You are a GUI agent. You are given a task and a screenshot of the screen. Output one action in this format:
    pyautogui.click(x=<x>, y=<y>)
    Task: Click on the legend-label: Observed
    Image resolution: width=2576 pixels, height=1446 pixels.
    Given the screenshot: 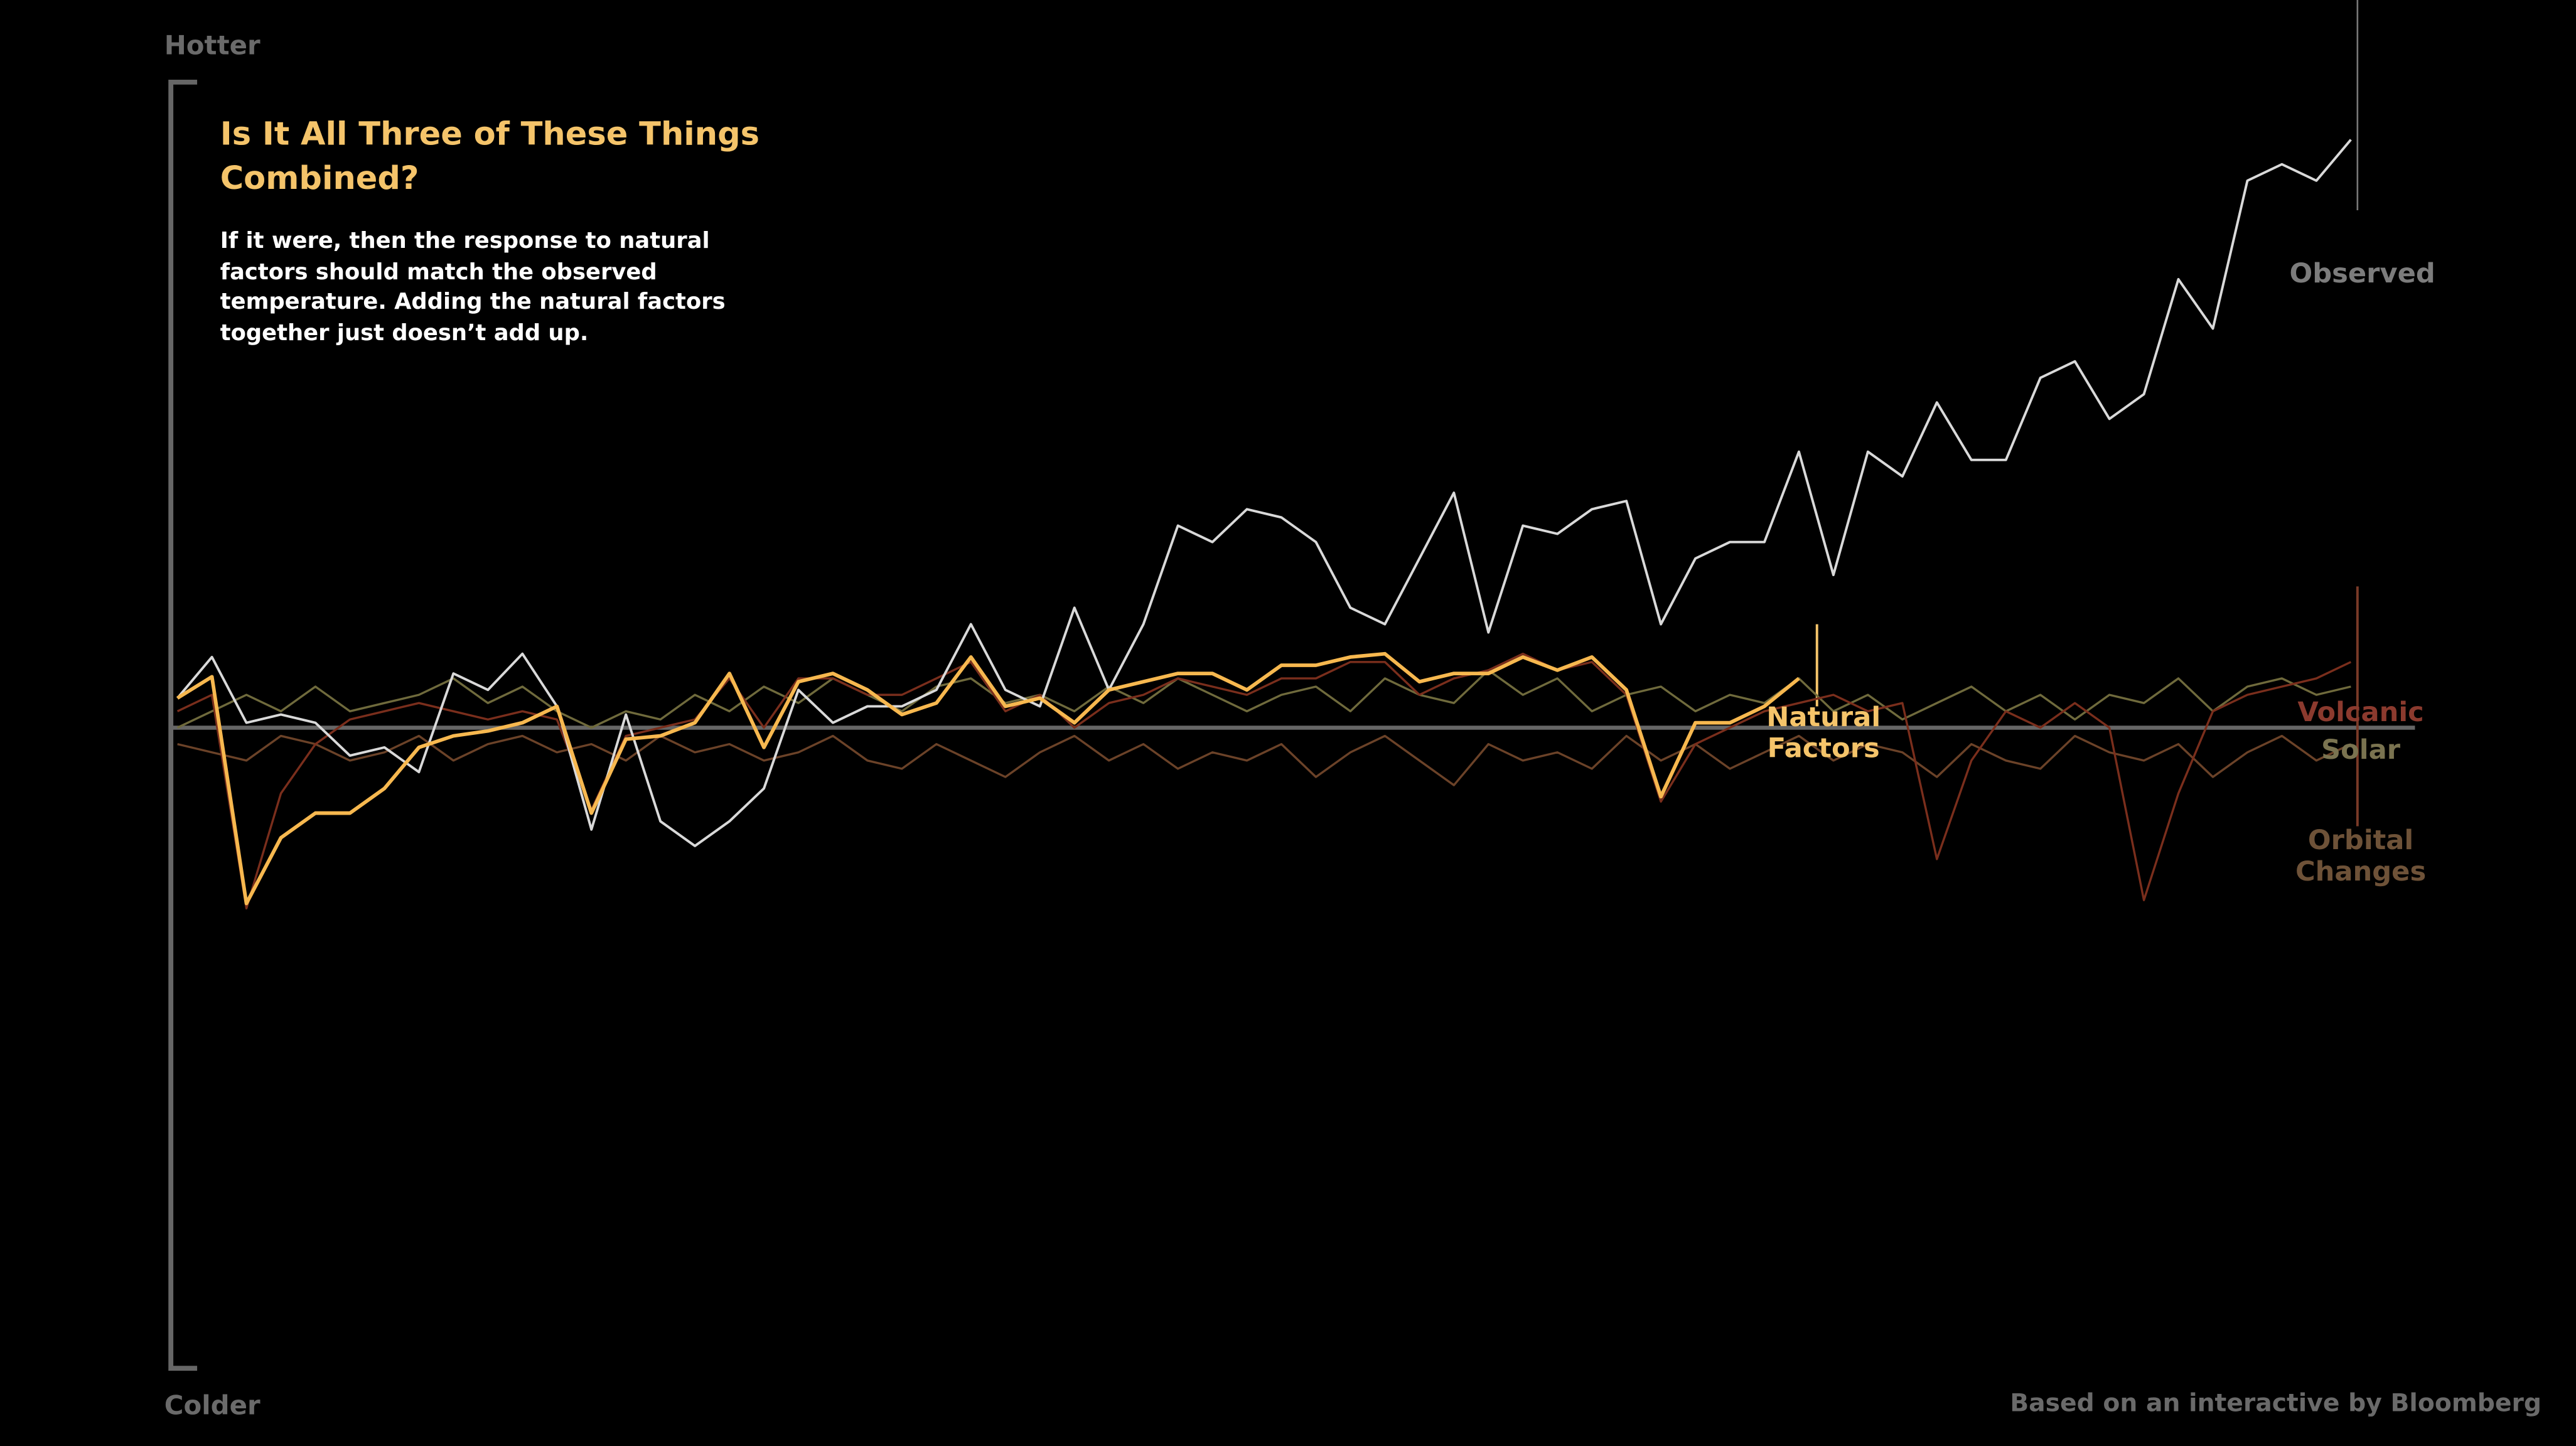 What is the action you would take?
    pyautogui.click(x=2362, y=273)
    